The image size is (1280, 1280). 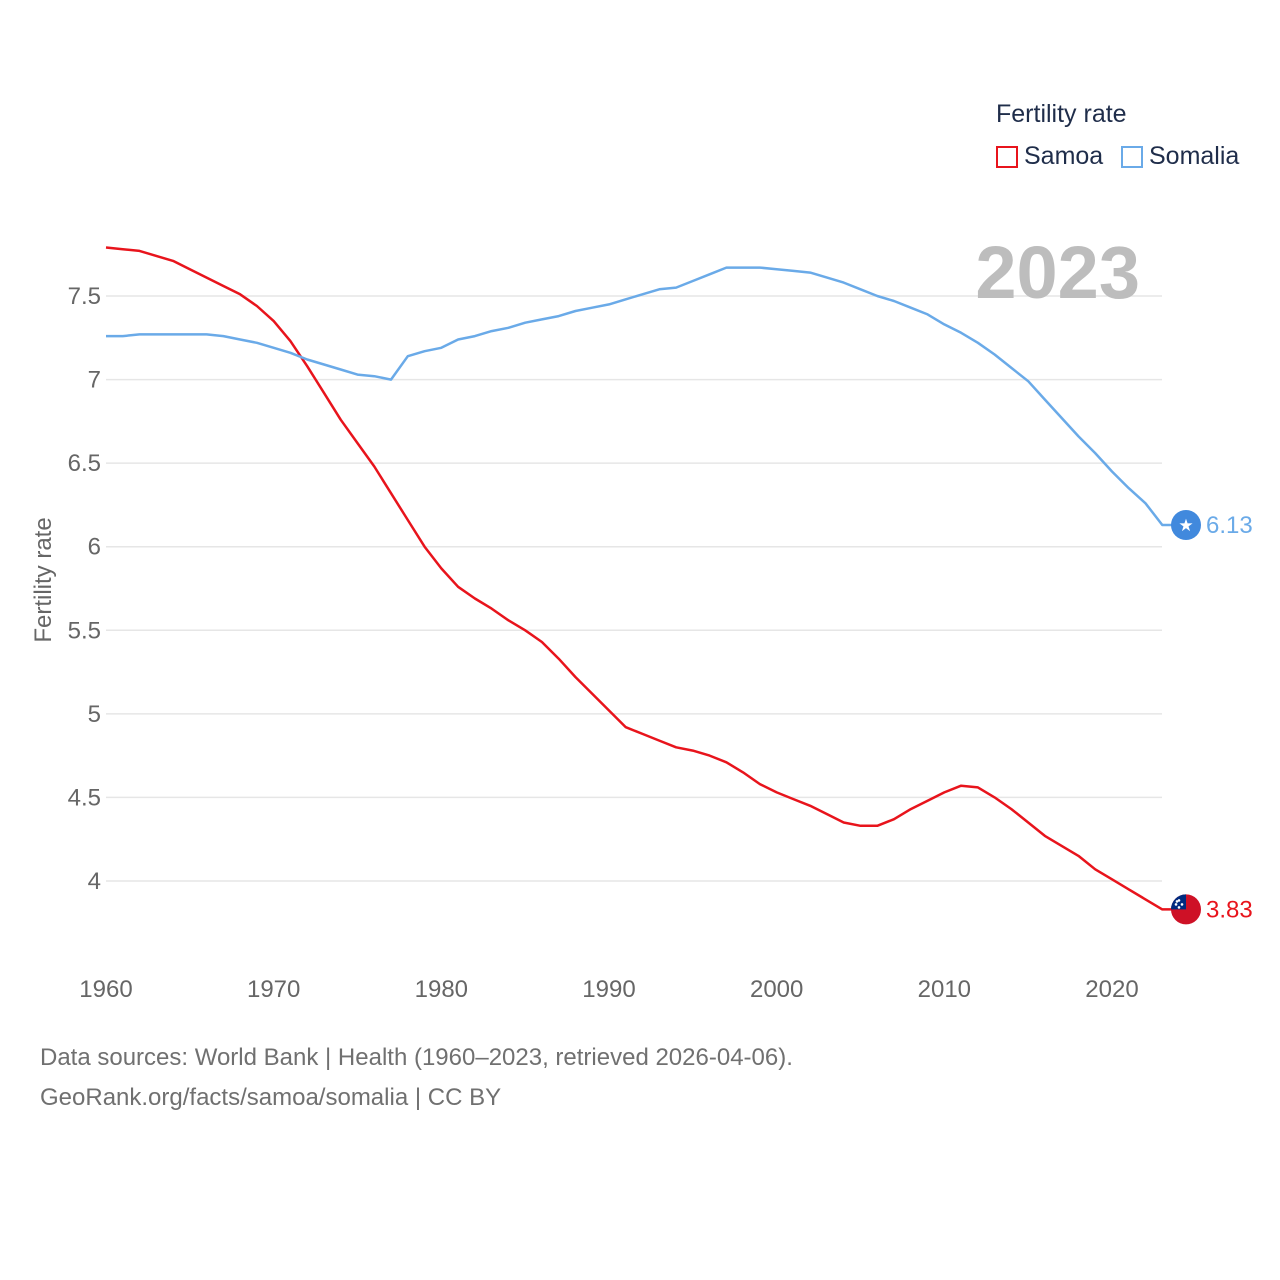 I want to click on legend-label-samoa: Samoa, so click(x=1064, y=156).